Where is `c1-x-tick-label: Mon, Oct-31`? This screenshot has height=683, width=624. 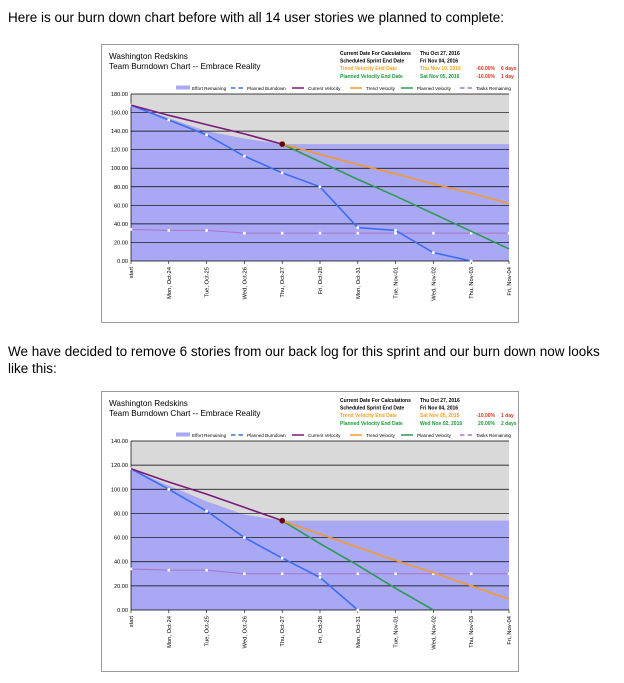
c1-x-tick-label: Mon, Oct-31 is located at coordinates (359, 632).